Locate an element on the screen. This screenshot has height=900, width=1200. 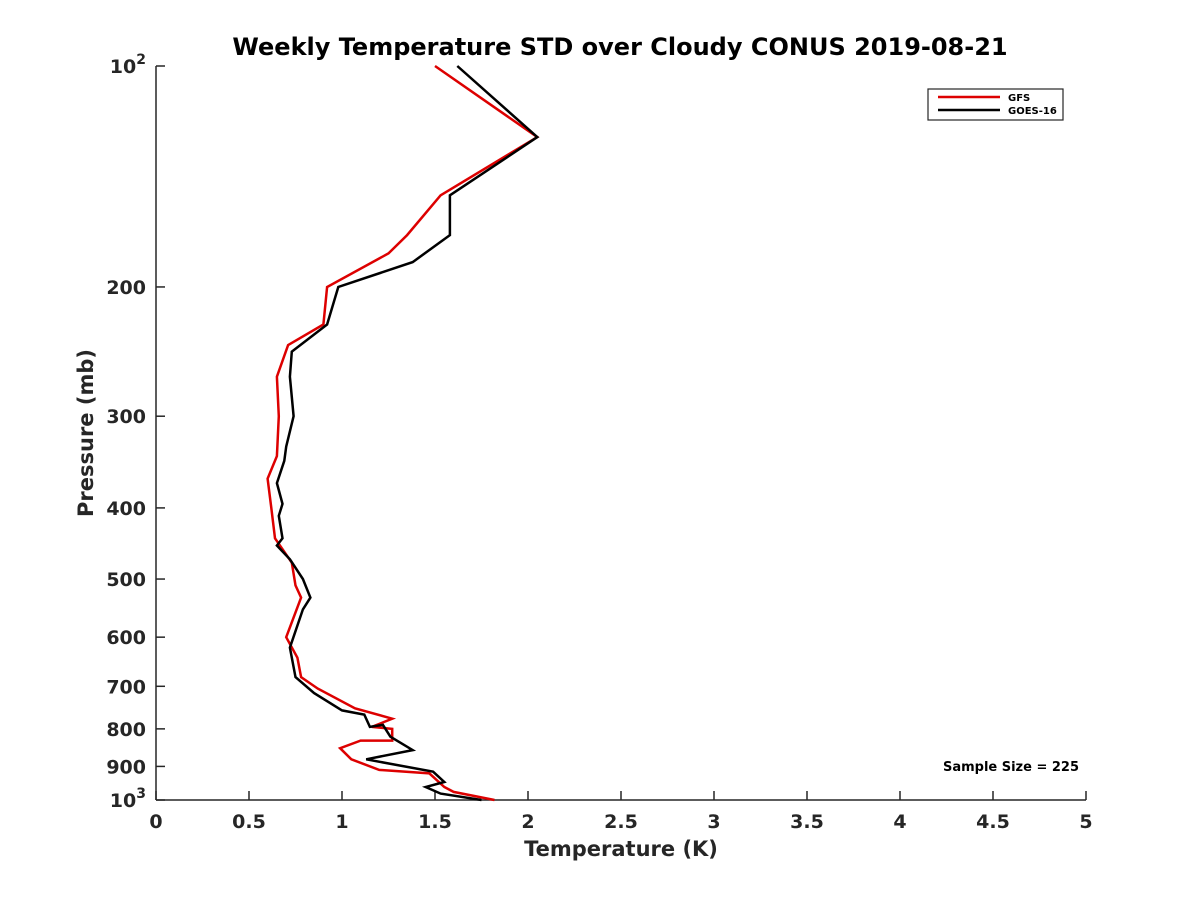
x-tick-label: 0 is located at coordinates (155, 822).